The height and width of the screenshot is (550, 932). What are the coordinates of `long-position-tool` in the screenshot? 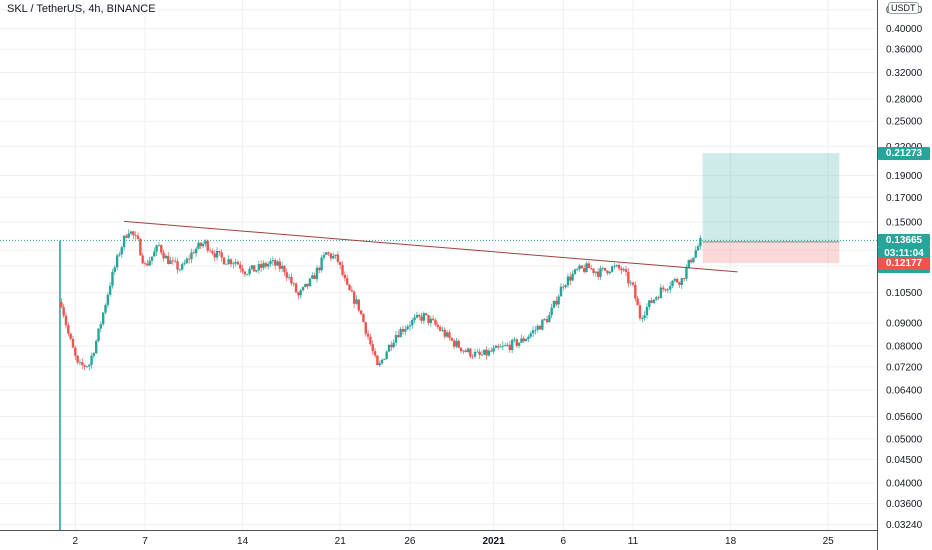 It's located at (771, 208).